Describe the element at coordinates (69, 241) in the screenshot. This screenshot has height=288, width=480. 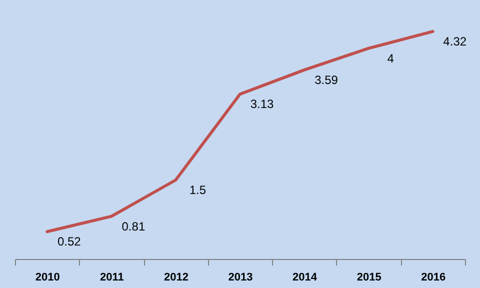
I see `data-label: 0.52` at that location.